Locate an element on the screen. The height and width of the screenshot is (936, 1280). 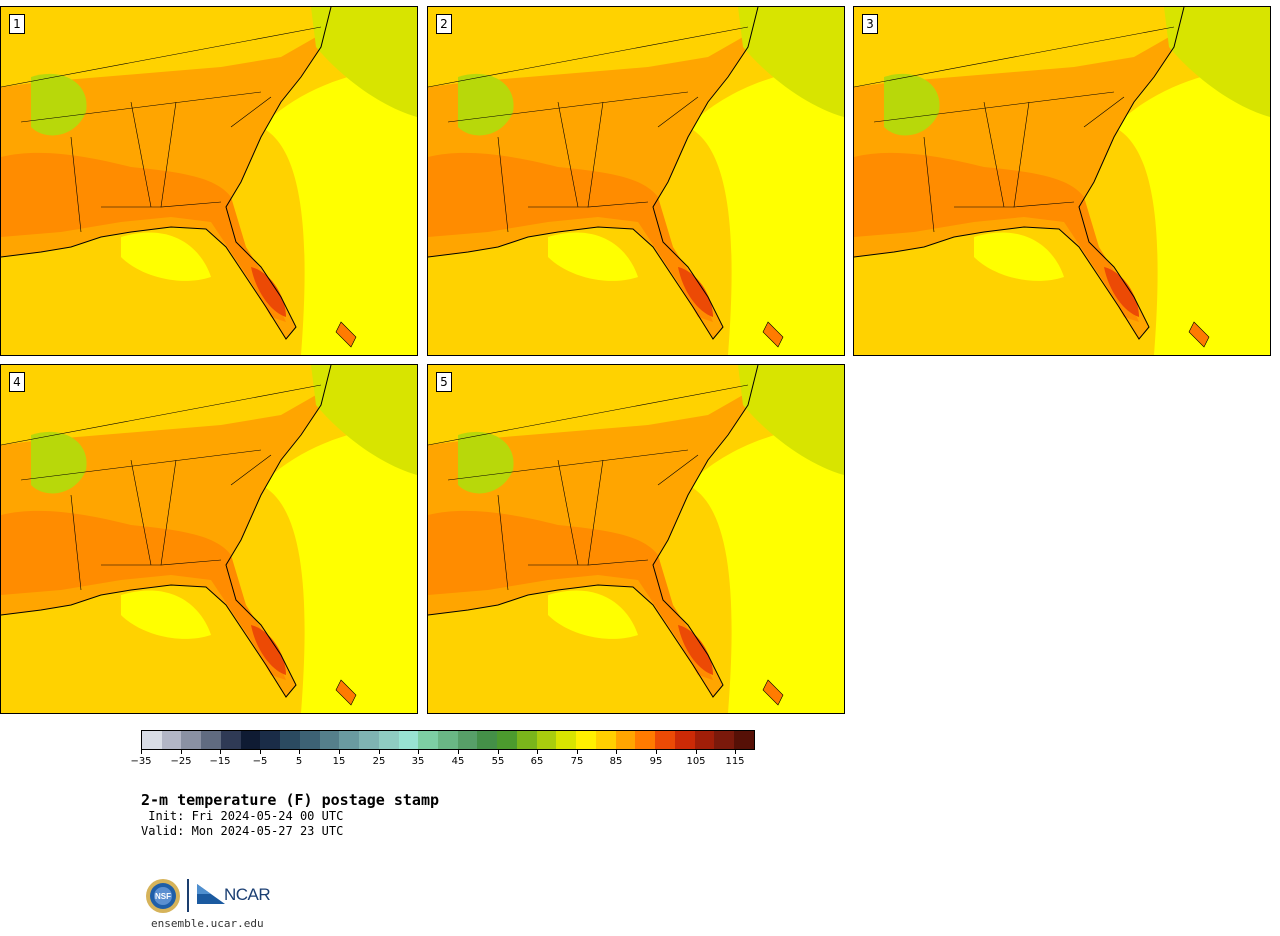
sponsor-logos: NSF NCAR is located at coordinates (210, 897).